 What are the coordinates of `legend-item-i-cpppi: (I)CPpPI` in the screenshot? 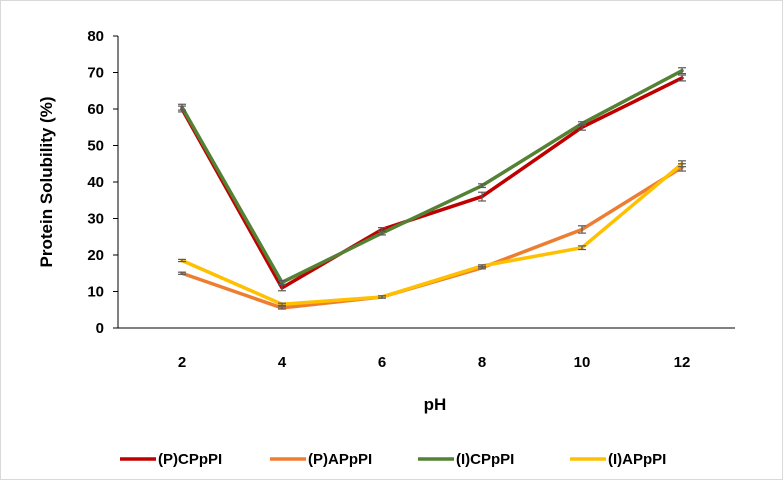 It's located at (466, 459).